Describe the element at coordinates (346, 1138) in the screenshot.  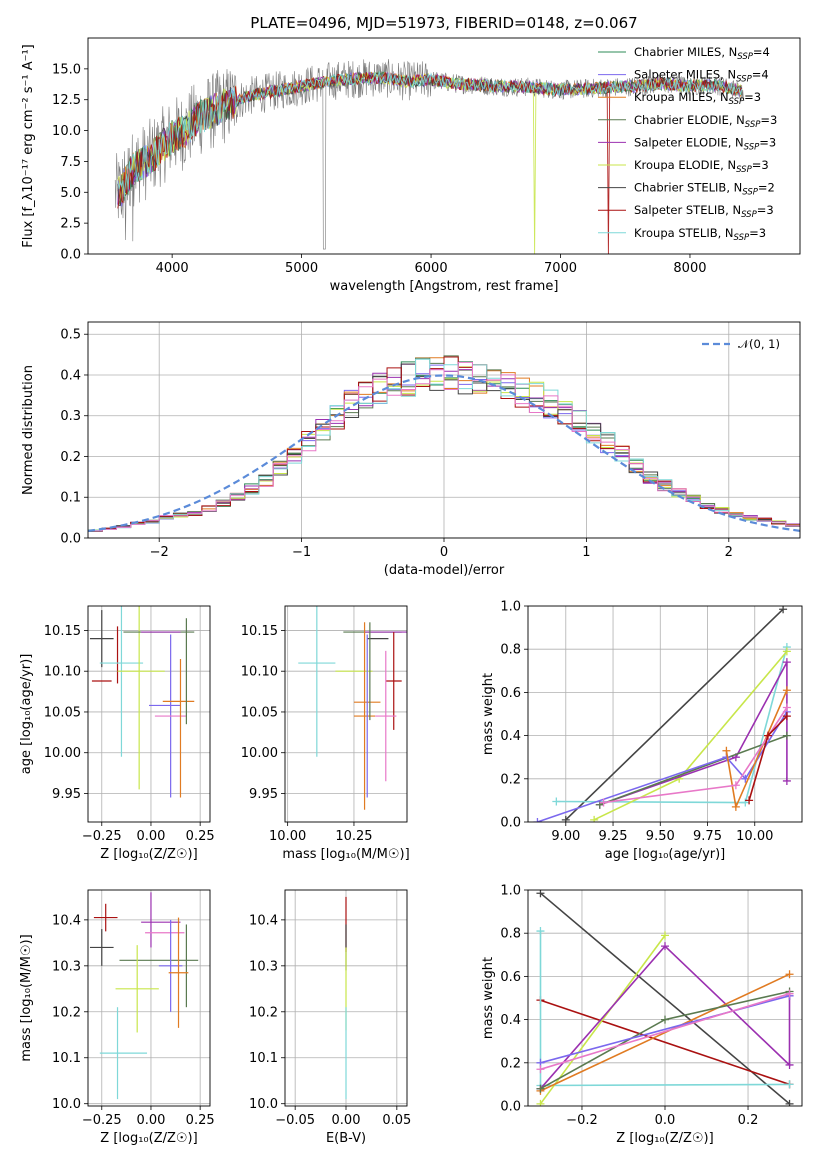
I see `x-axis-label: E(B-V)` at that location.